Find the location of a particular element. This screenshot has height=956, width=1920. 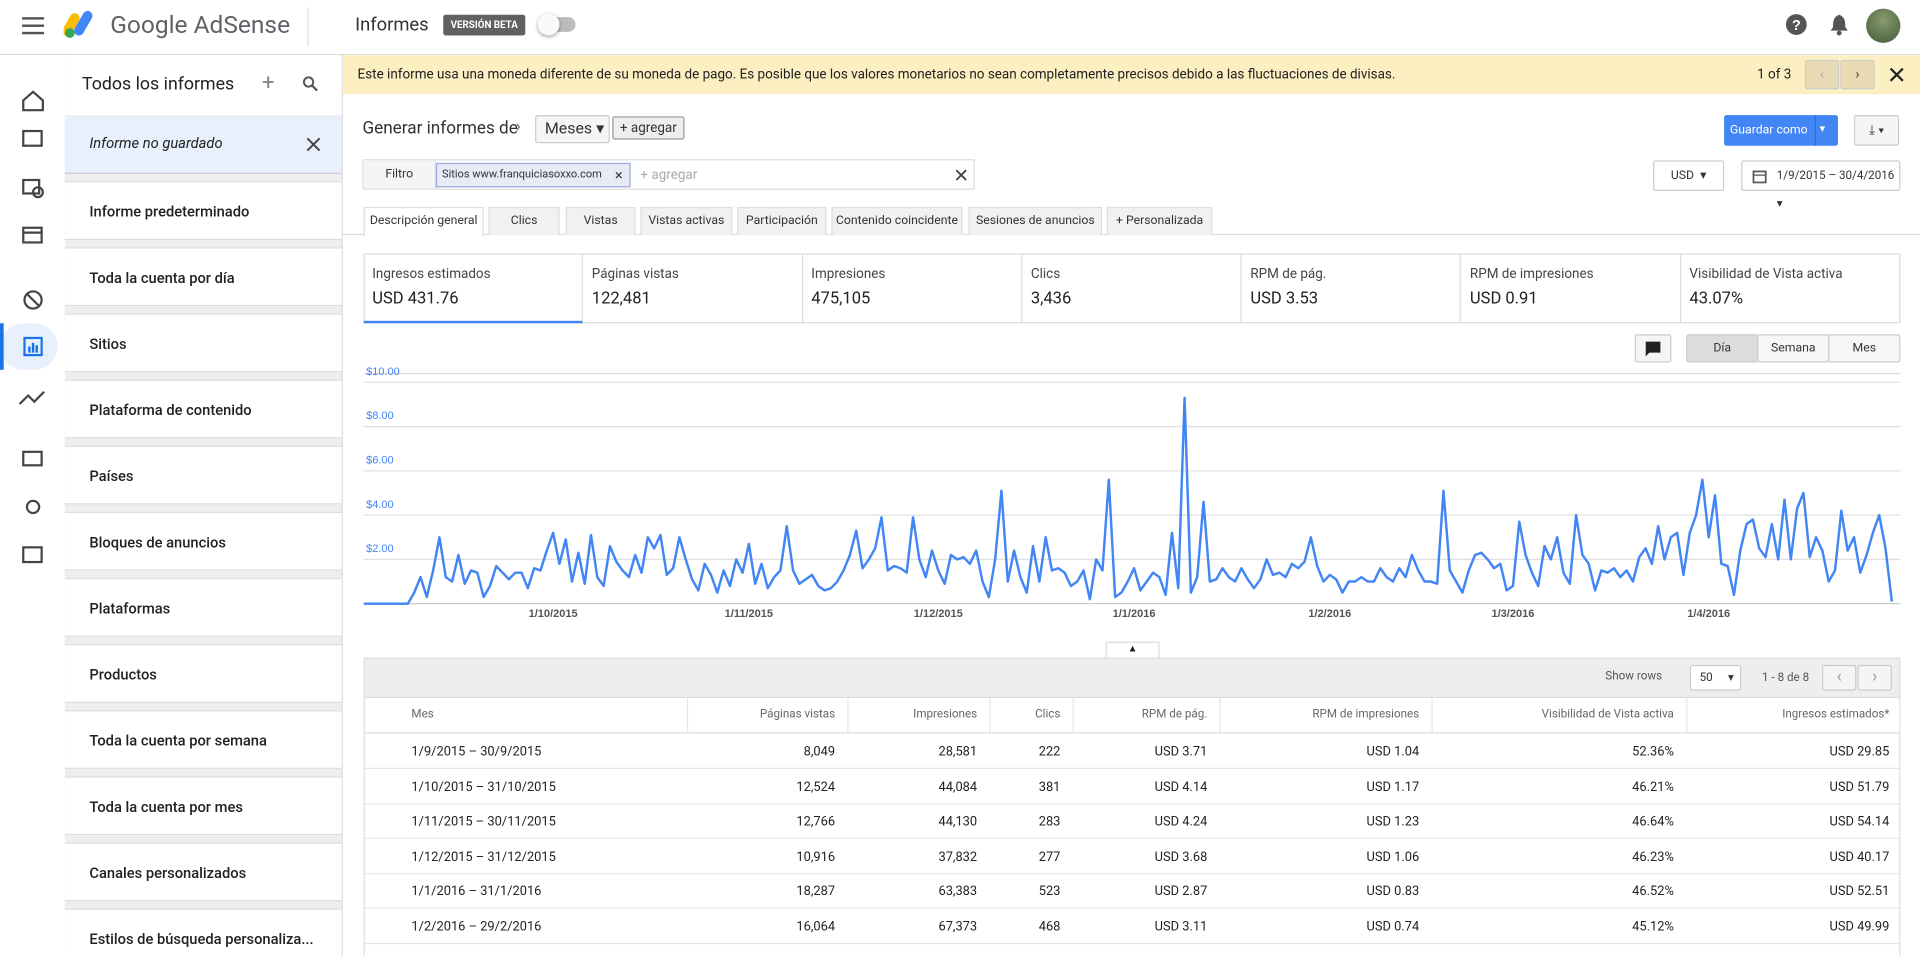

menu-icon is located at coordinates (34, 26).